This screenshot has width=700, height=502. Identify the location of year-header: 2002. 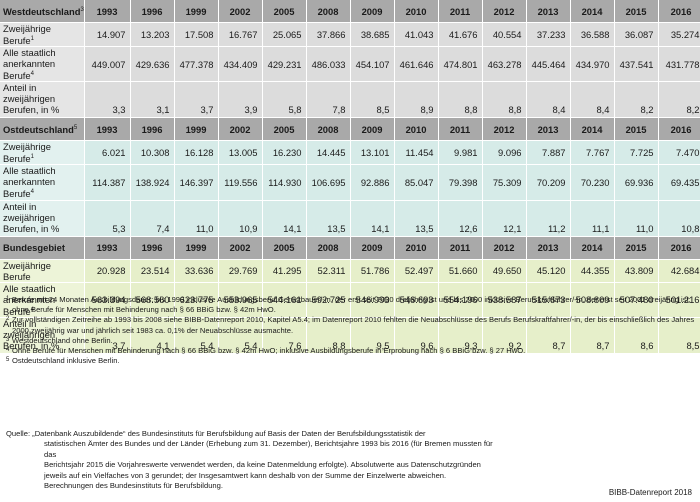
(240, 129).